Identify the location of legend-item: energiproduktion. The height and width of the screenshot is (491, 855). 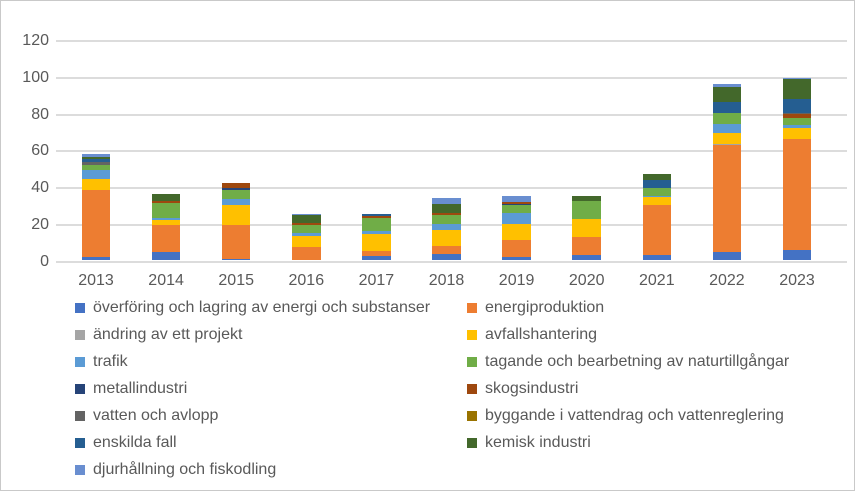
(641, 307).